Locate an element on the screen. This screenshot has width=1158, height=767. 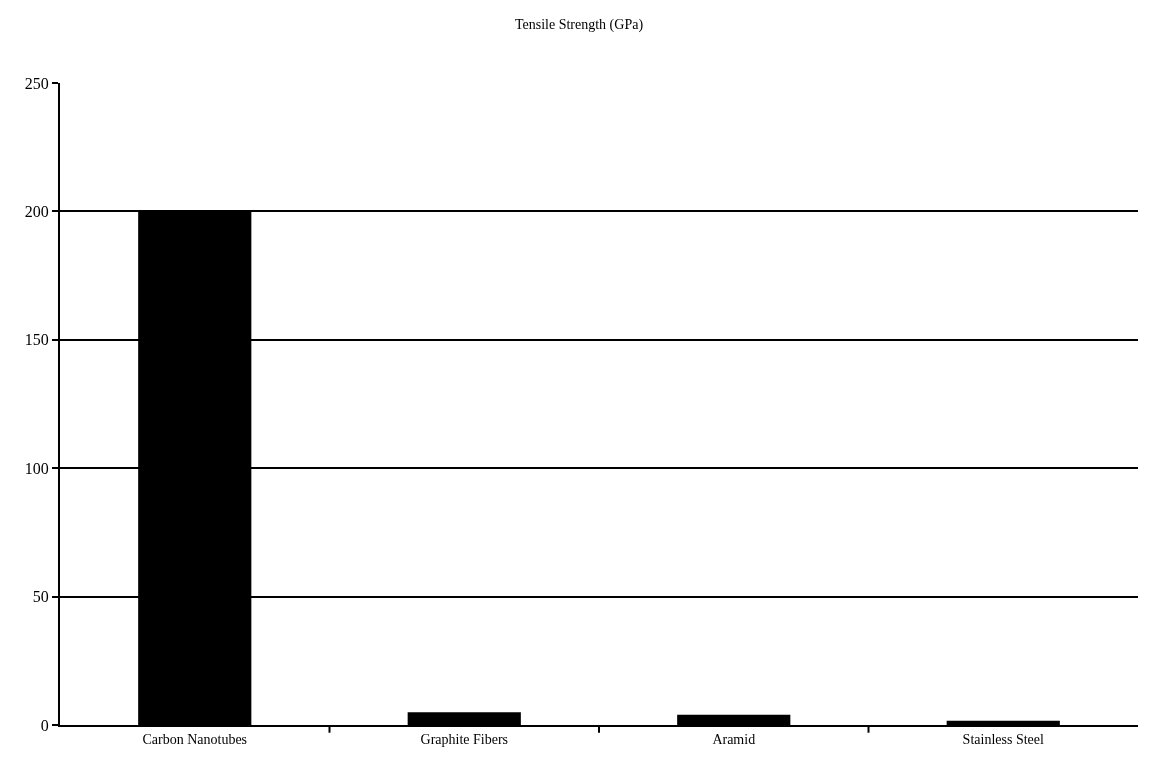
y-tick-label: 150 is located at coordinates (36, 340).